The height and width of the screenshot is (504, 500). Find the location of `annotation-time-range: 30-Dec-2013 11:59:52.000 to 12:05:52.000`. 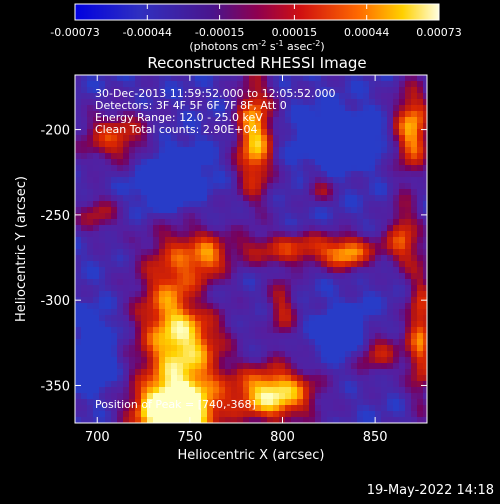

annotation-time-range: 30-Dec-2013 11:59:52.000 to 12:05:52.000 is located at coordinates (215, 93).